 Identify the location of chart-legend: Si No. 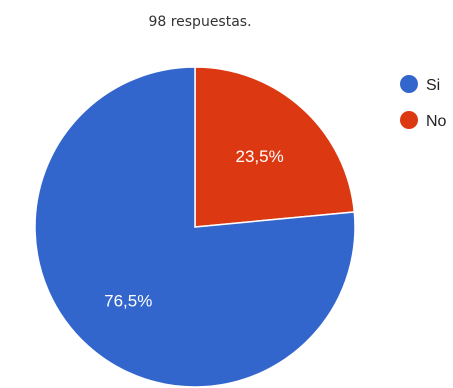
(423, 102).